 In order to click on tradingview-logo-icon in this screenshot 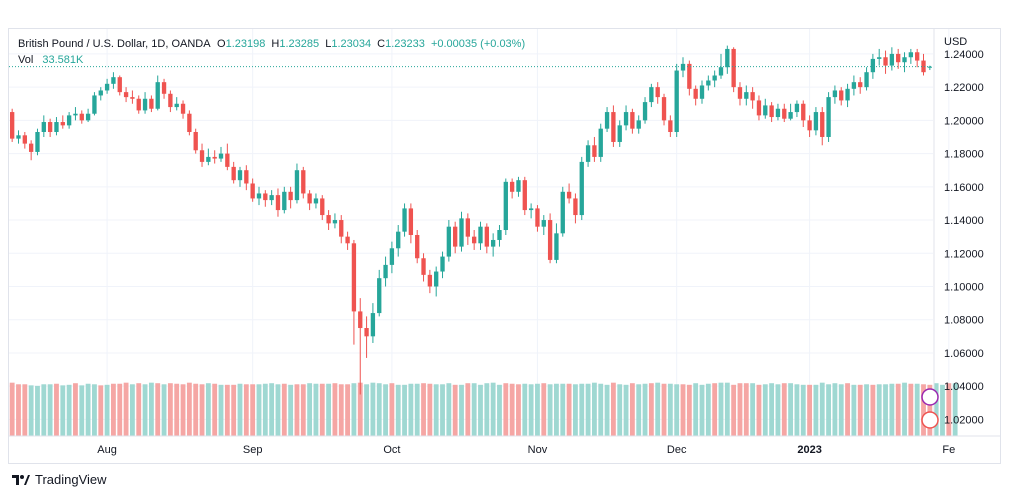, I will do `click(21, 479)`.